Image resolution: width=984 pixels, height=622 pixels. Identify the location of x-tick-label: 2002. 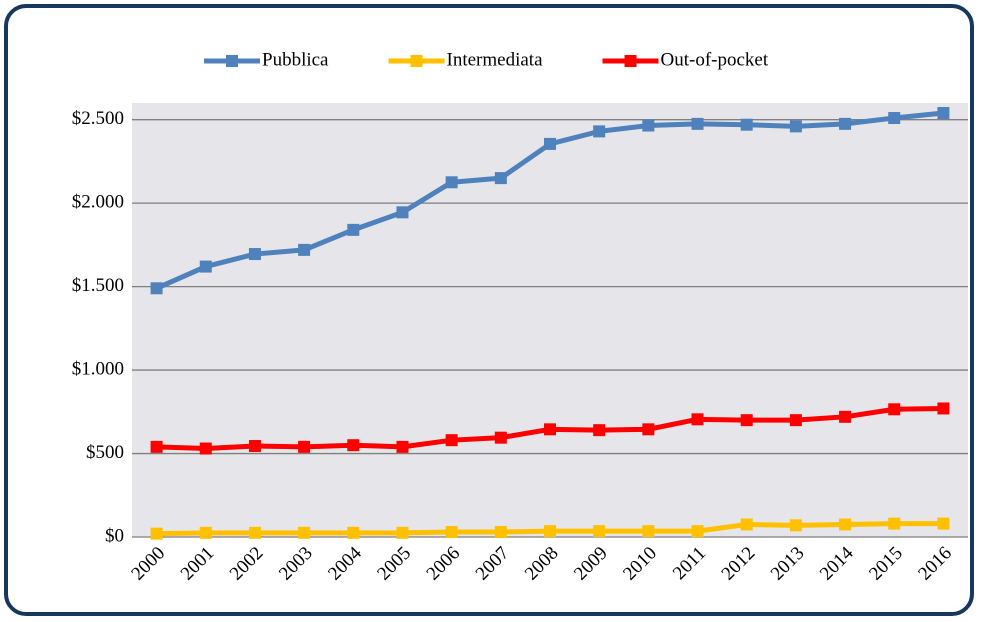
(247, 564).